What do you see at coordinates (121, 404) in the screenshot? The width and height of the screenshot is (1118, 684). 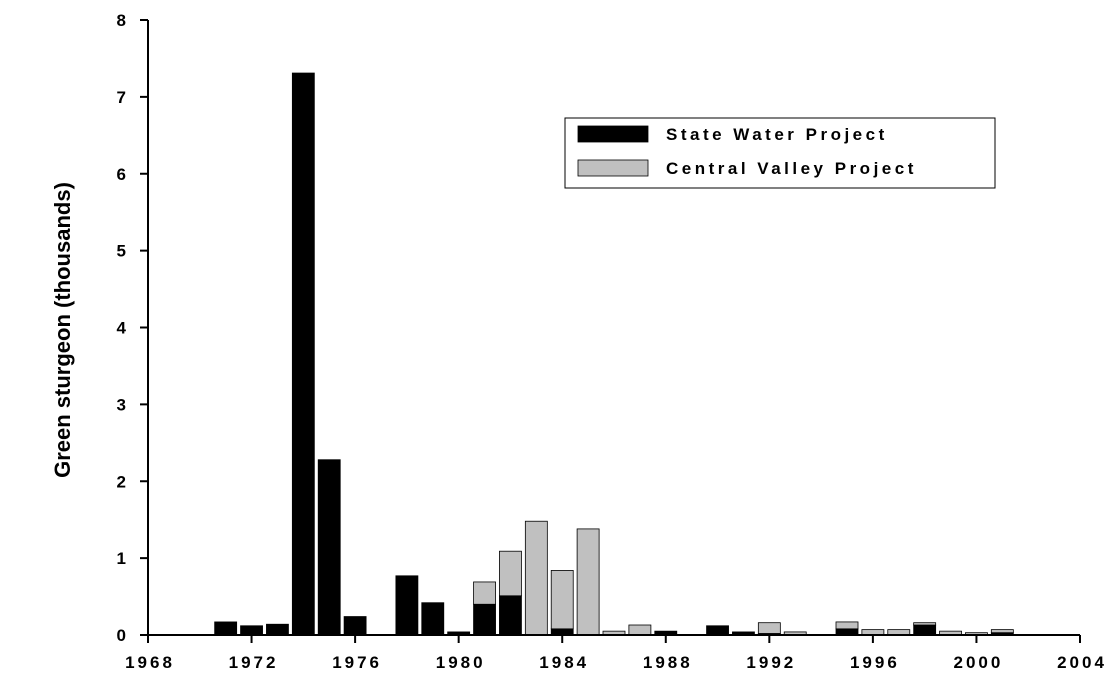 I see `y-tick-label: 3` at bounding box center [121, 404].